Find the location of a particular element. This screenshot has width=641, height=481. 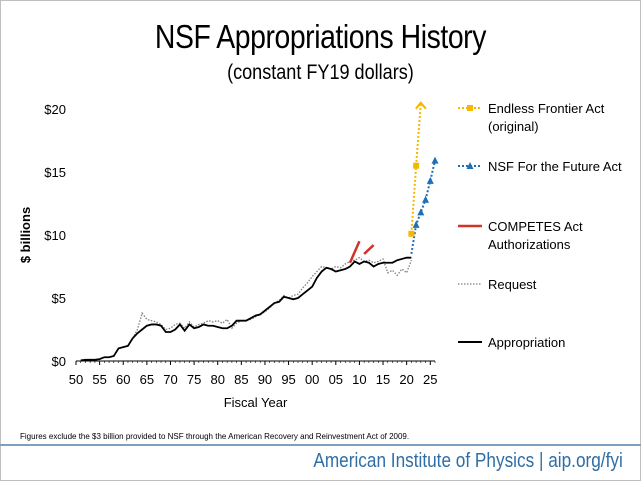

legend-request-label: Request is located at coordinates (512, 284).